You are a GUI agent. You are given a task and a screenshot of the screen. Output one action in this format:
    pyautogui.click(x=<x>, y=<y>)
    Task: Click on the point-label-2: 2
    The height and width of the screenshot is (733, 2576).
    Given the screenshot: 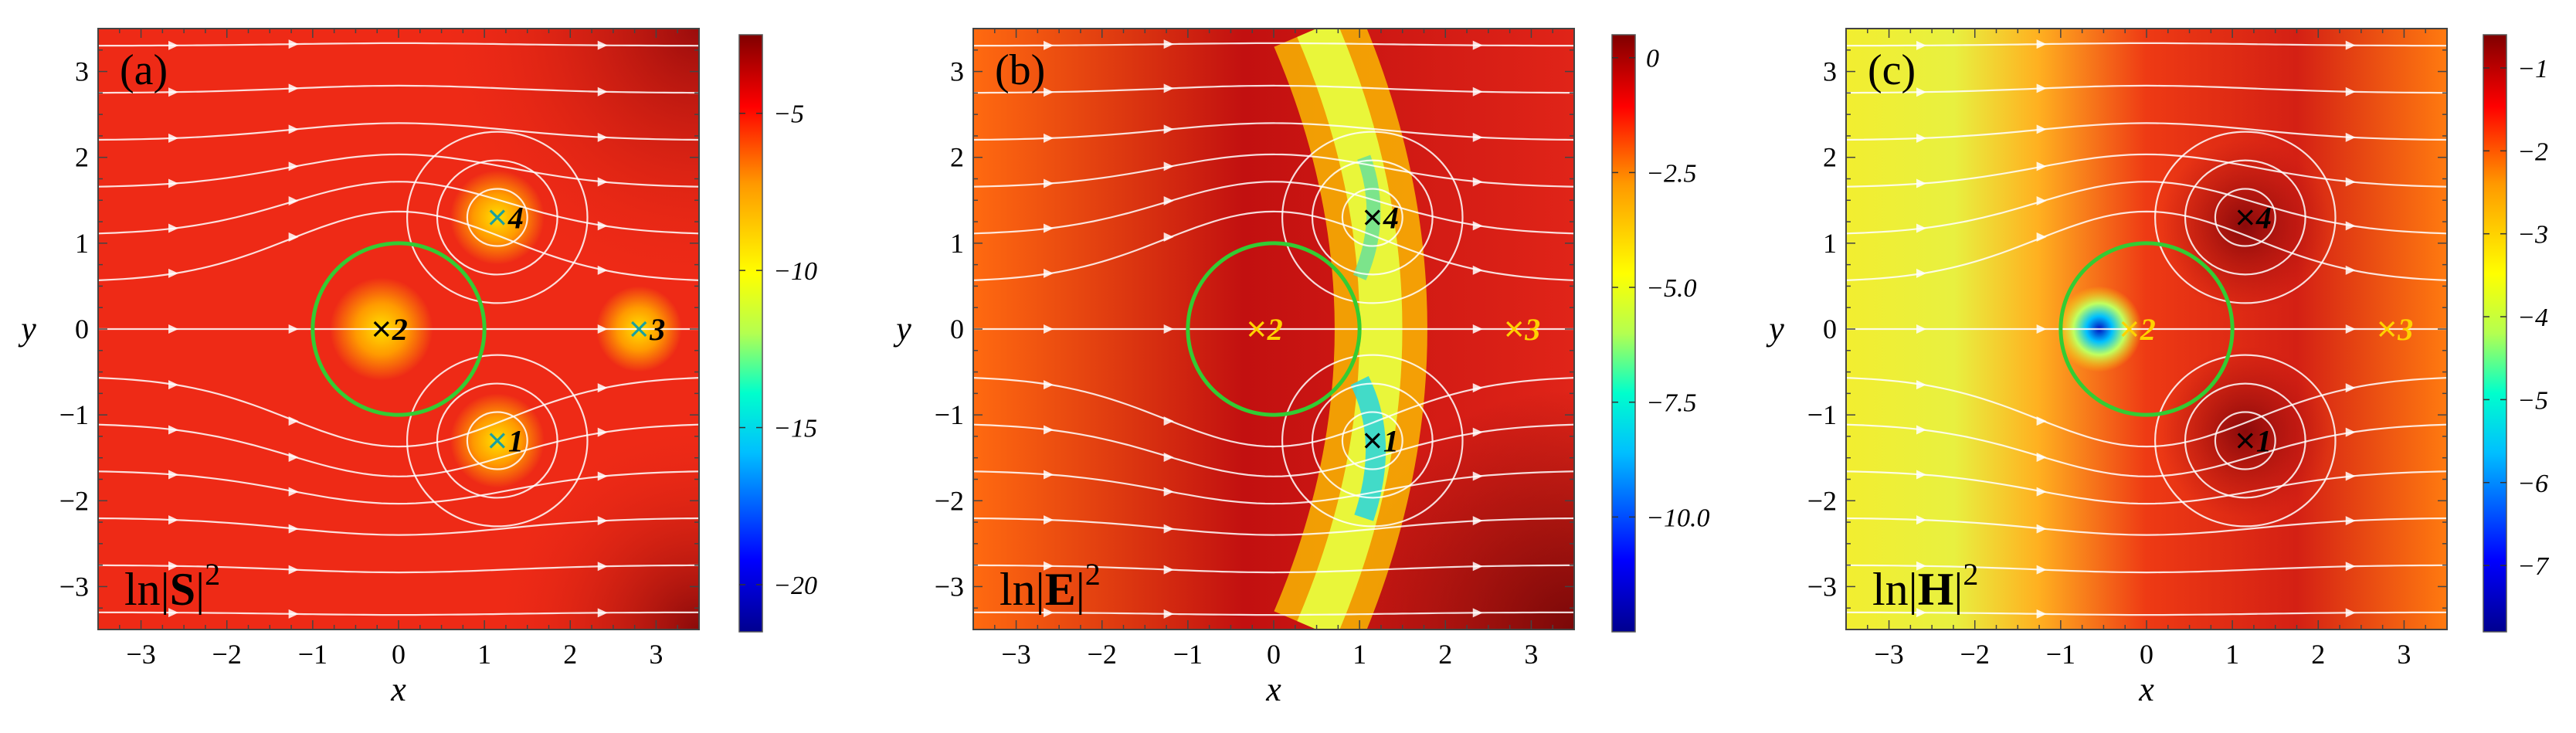 What is the action you would take?
    pyautogui.click(x=1275, y=329)
    